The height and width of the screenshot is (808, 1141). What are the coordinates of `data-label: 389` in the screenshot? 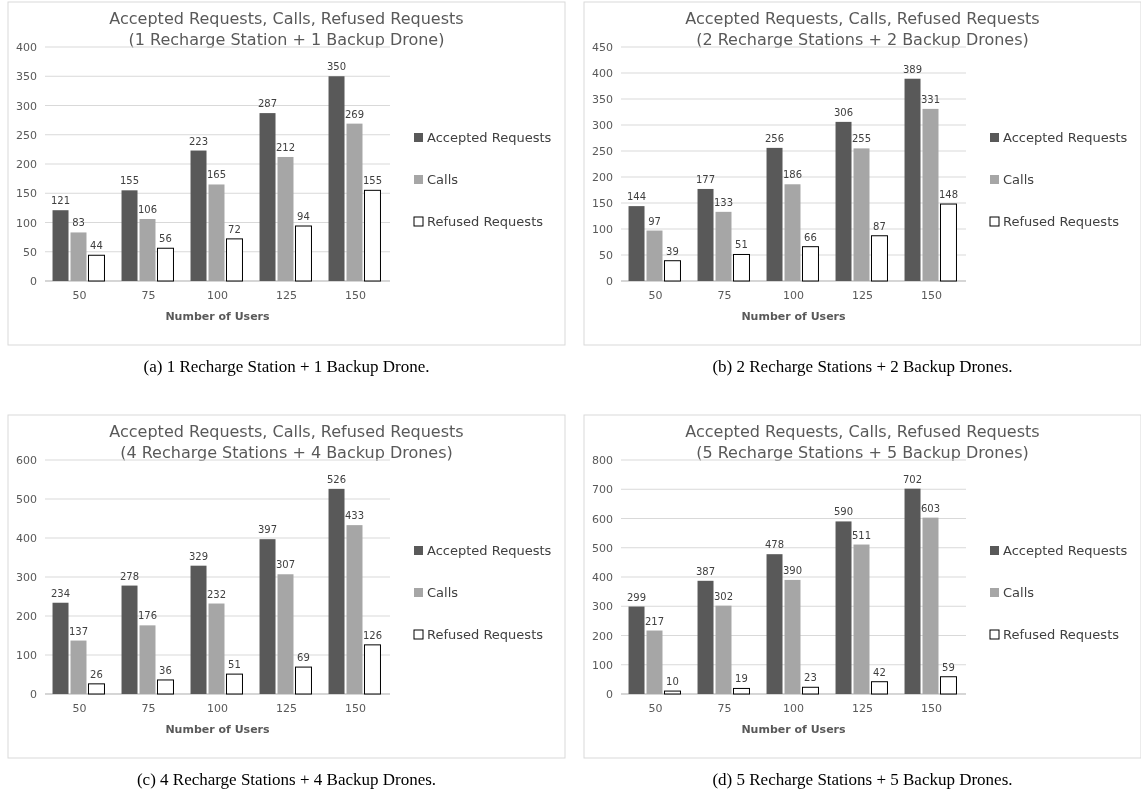 It's located at (912, 69).